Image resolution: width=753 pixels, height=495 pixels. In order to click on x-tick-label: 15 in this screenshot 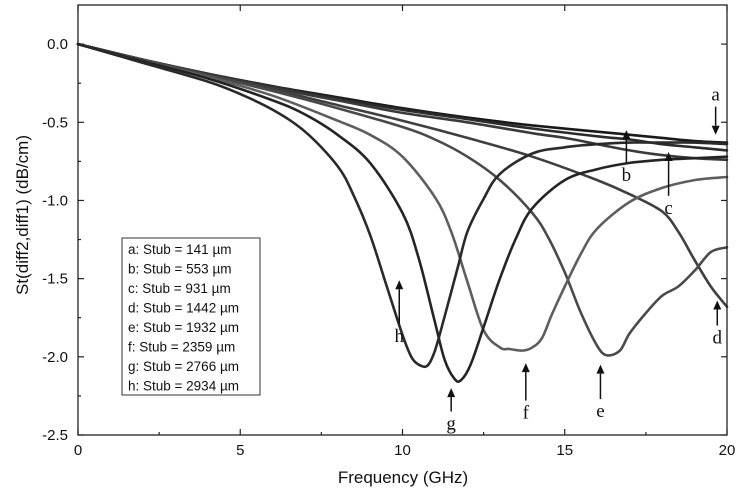, I will do `click(564, 450)`.